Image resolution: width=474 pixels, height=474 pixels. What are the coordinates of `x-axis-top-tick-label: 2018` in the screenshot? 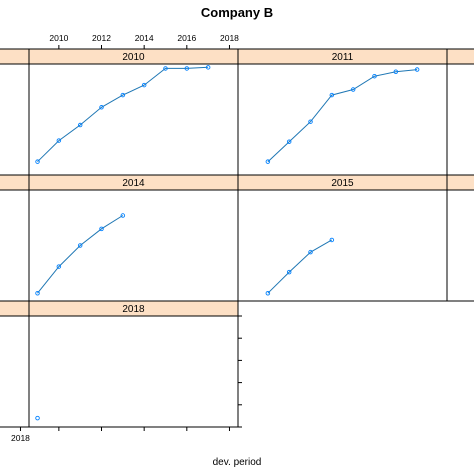 It's located at (229, 38).